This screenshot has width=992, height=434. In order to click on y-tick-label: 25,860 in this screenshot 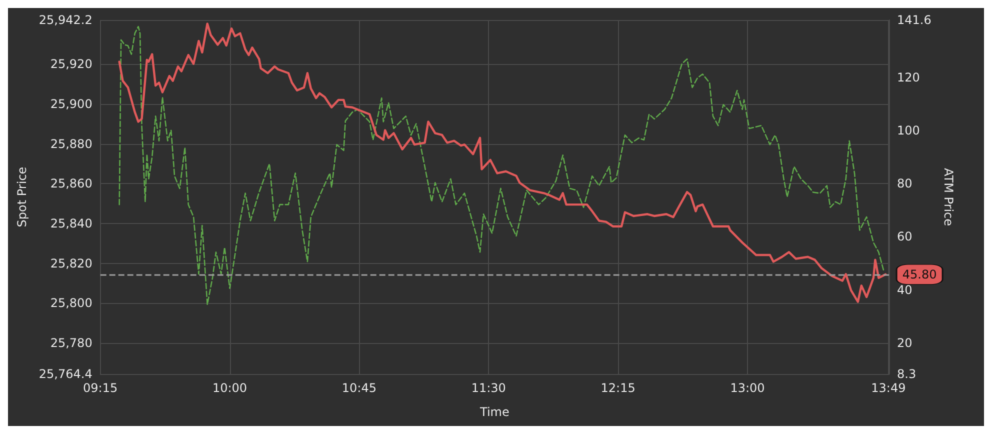, I will do `click(71, 183)`.